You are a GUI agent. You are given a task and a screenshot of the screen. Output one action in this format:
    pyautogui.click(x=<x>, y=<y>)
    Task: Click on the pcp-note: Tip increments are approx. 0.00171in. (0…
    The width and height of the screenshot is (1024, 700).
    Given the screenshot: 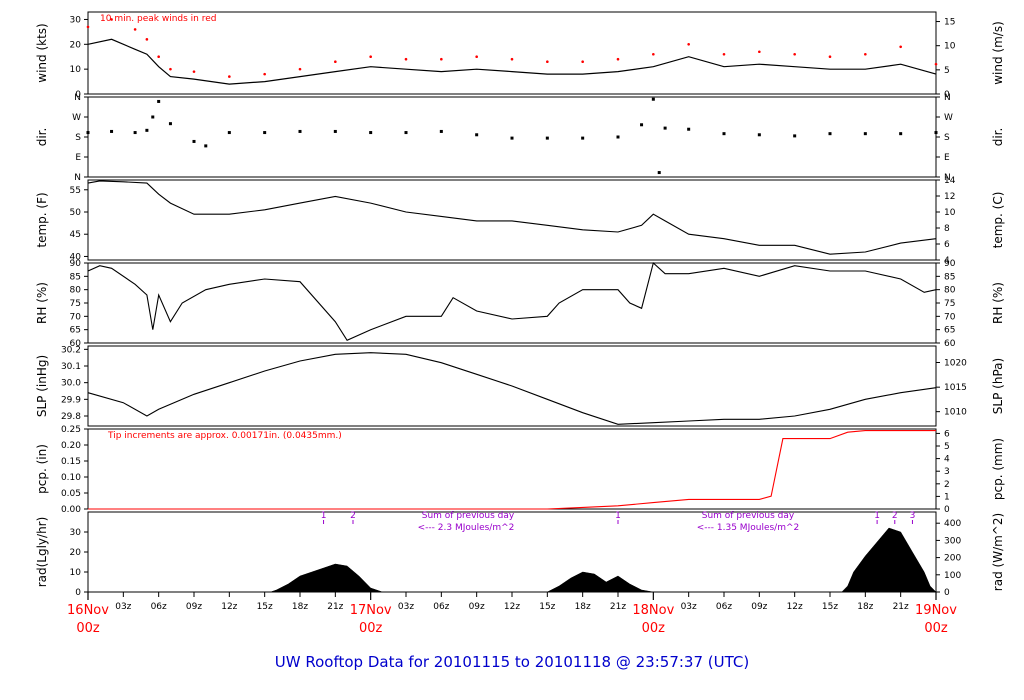 What is the action you would take?
    pyautogui.click(x=224, y=436)
    